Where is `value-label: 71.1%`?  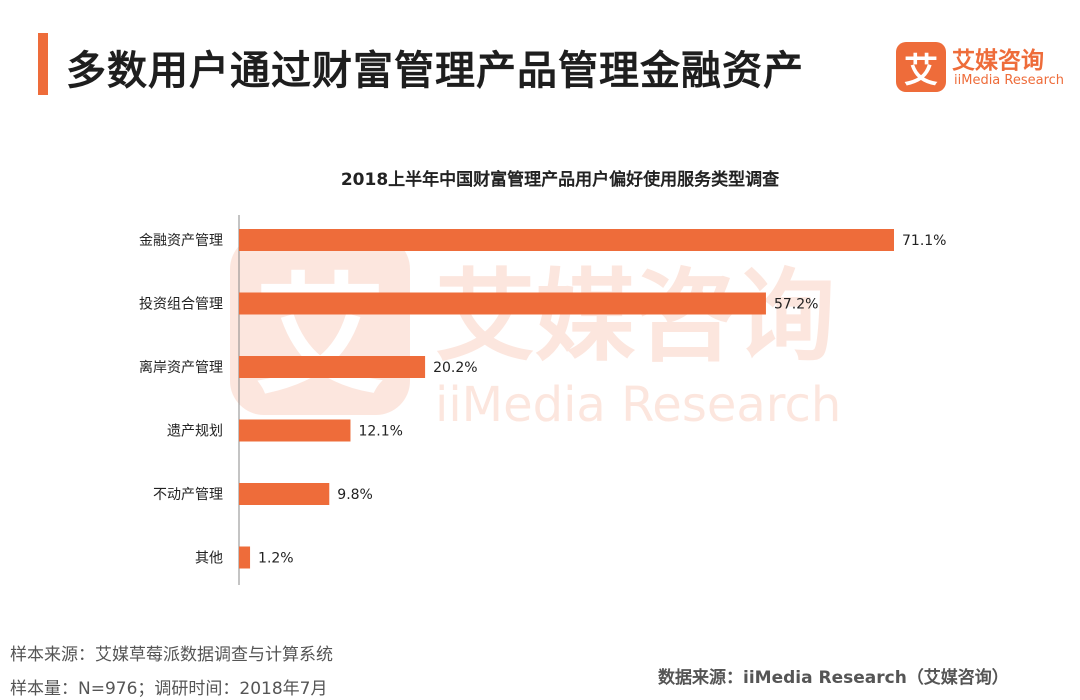 value-label: 71.1% is located at coordinates (924, 241).